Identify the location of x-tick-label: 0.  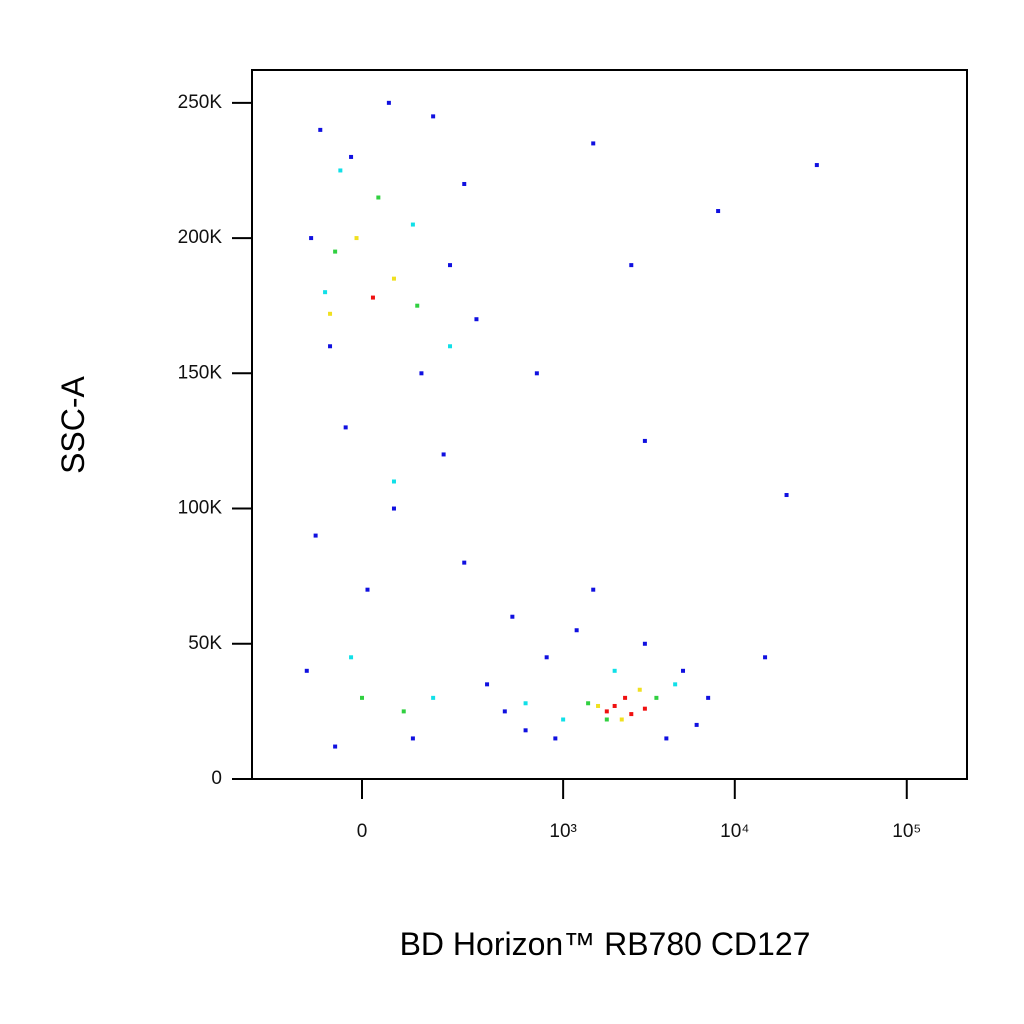
(362, 831).